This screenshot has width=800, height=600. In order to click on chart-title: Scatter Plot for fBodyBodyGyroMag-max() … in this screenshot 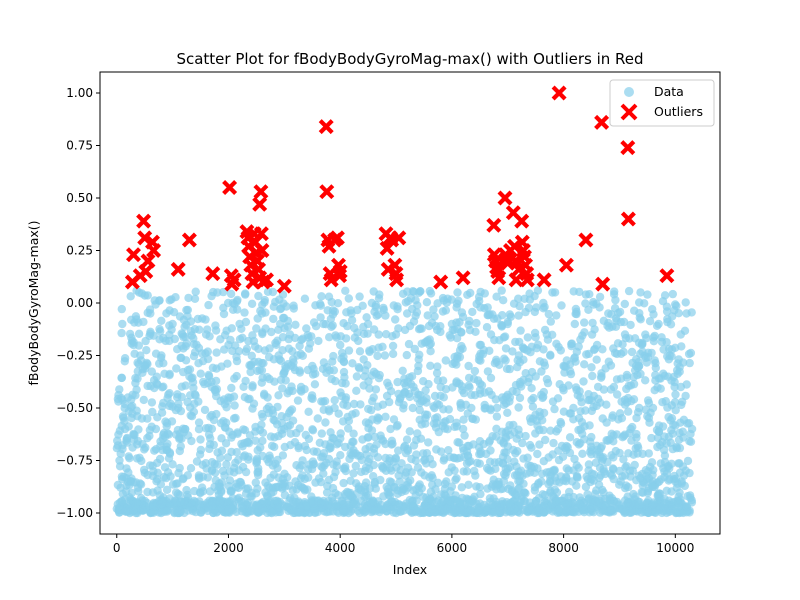, I will do `click(409, 59)`.